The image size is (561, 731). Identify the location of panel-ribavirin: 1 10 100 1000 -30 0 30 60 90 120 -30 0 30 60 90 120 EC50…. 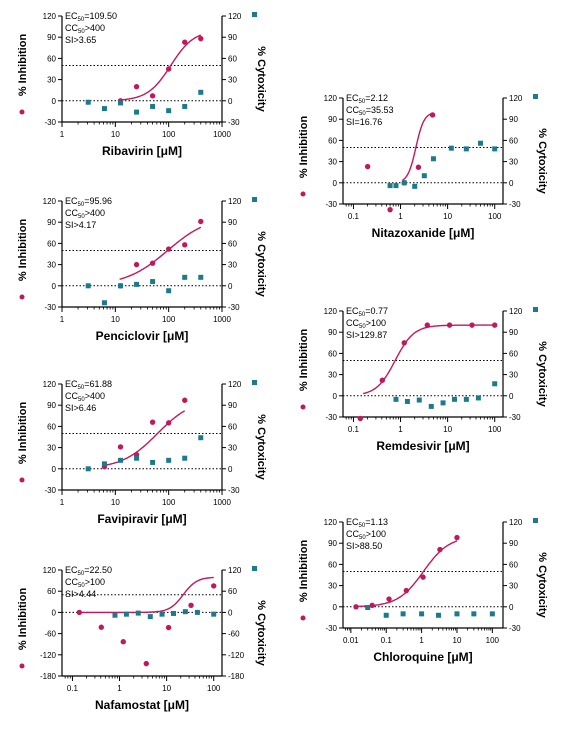
(142, 84).